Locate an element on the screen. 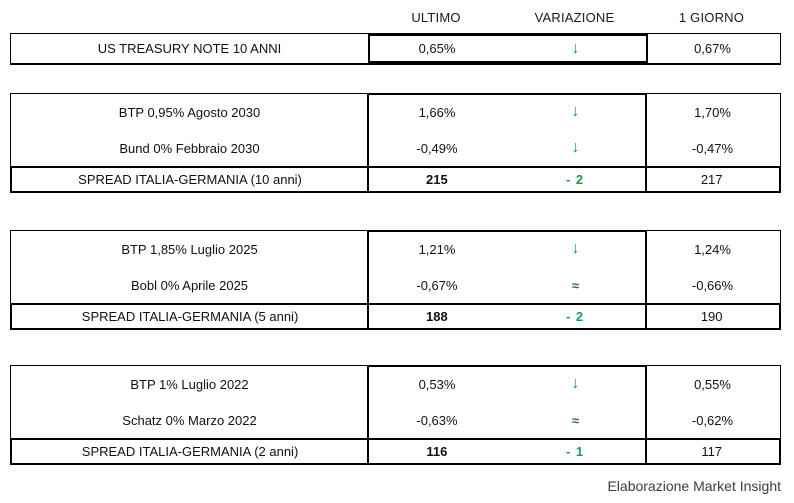 The height and width of the screenshot is (503, 794). spread-label: SPREAD ITALIA-GERMANIA (10 anni) is located at coordinates (190, 179).